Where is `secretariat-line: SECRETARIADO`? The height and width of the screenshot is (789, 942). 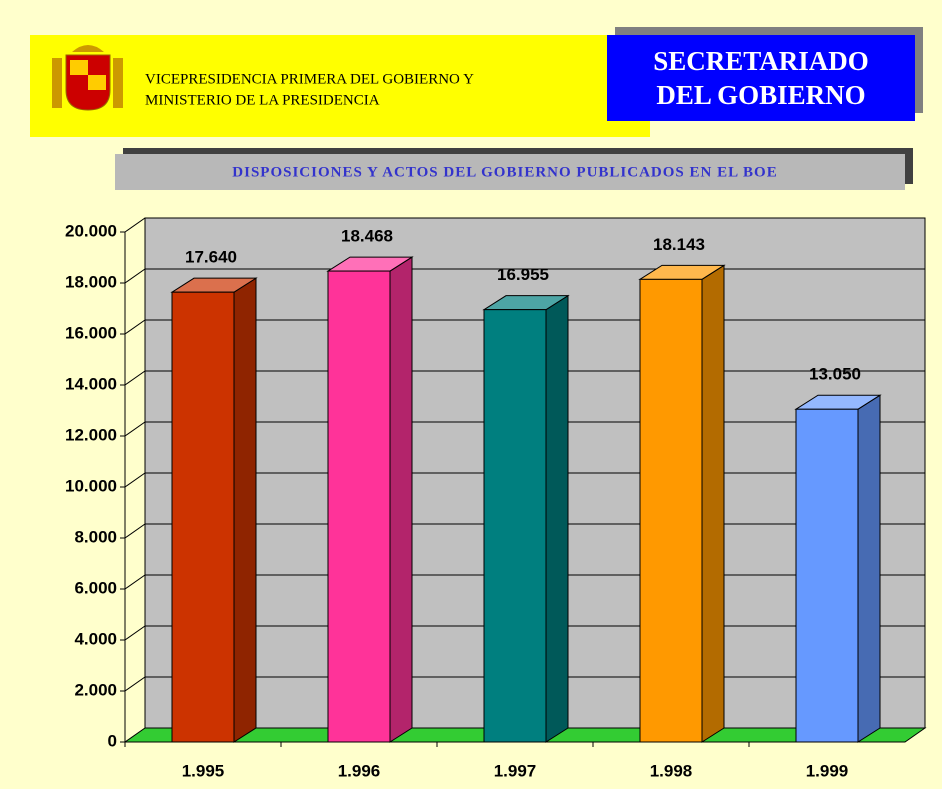
secretariat-line: SECRETARIADO is located at coordinates (761, 61).